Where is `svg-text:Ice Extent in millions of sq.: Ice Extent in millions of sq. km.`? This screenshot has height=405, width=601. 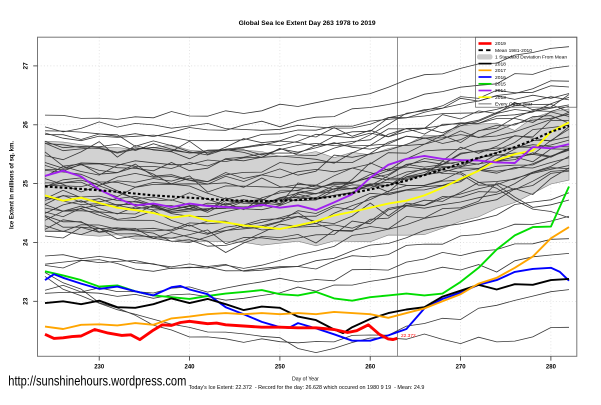 svg-text:Ice Extent in millions of sq.: Ice Extent in millions of sq. km. is located at coordinates (13, 185).